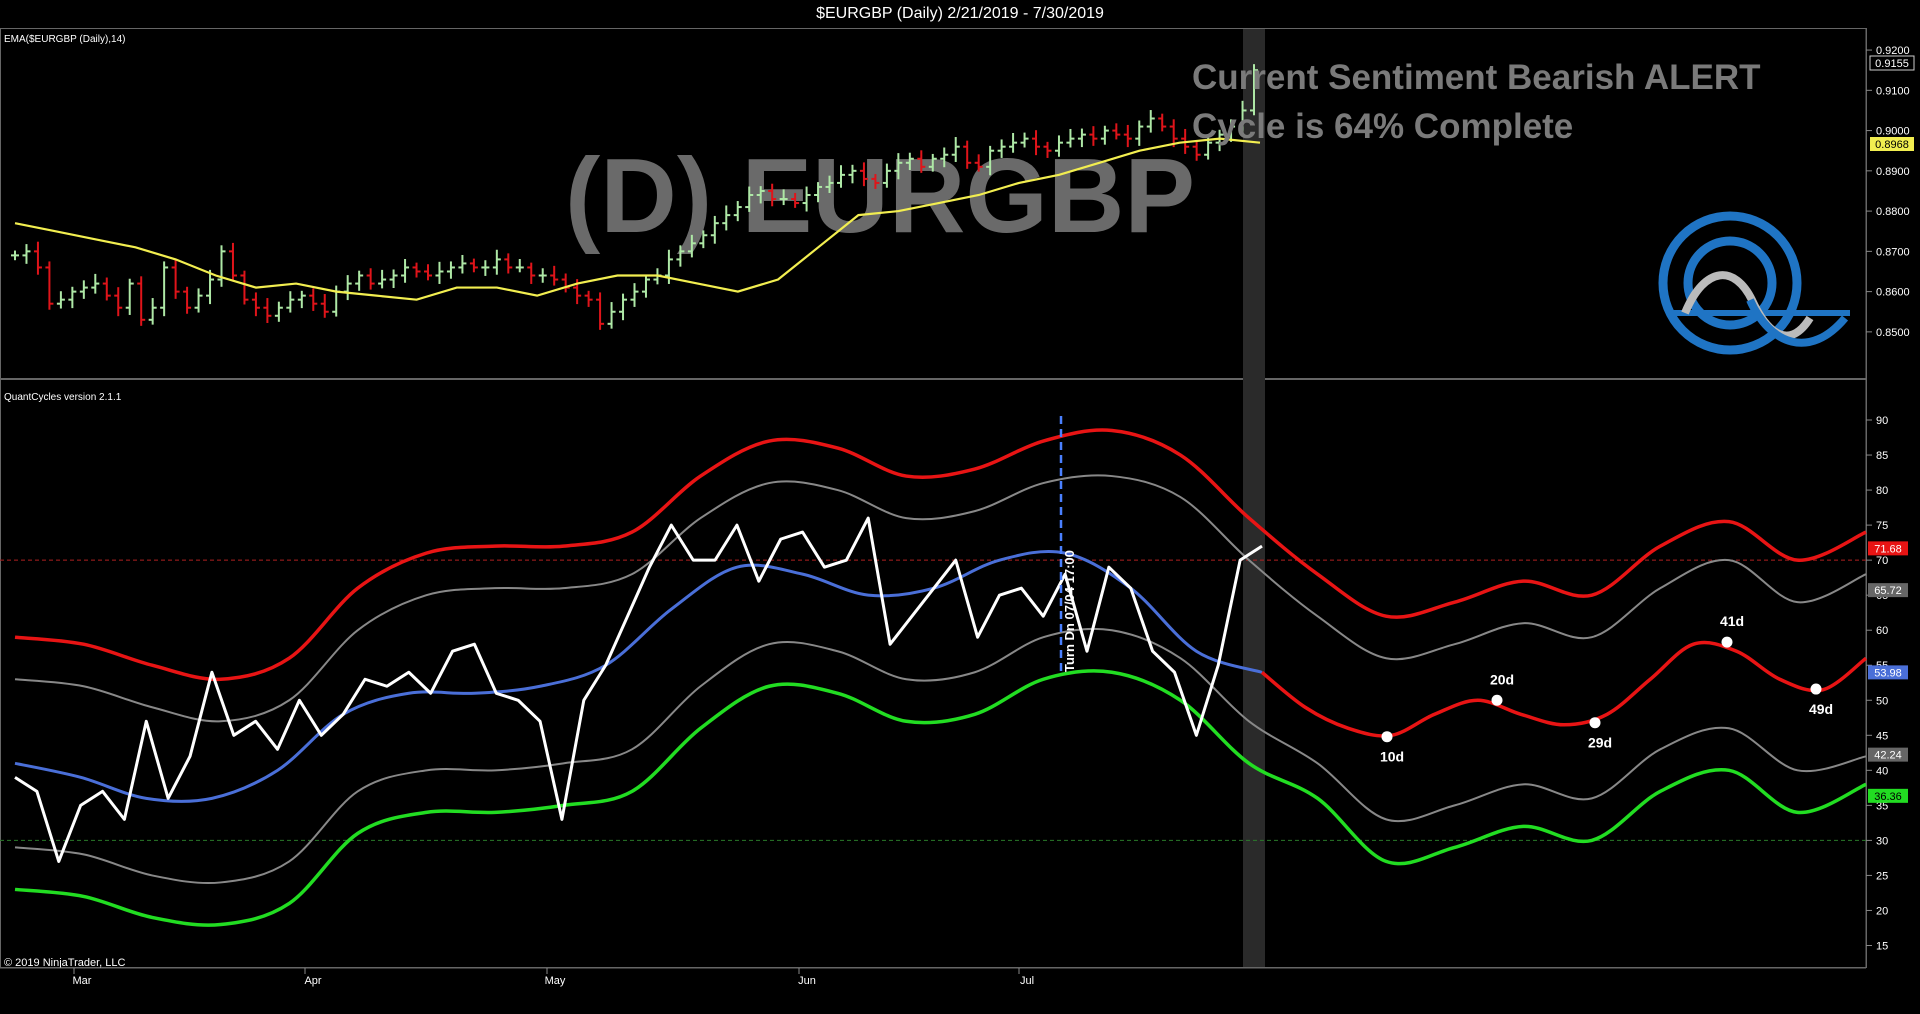 The height and width of the screenshot is (1014, 1920). What do you see at coordinates (1888, 549) in the screenshot?
I see `svg-text: 71.68` at bounding box center [1888, 549].